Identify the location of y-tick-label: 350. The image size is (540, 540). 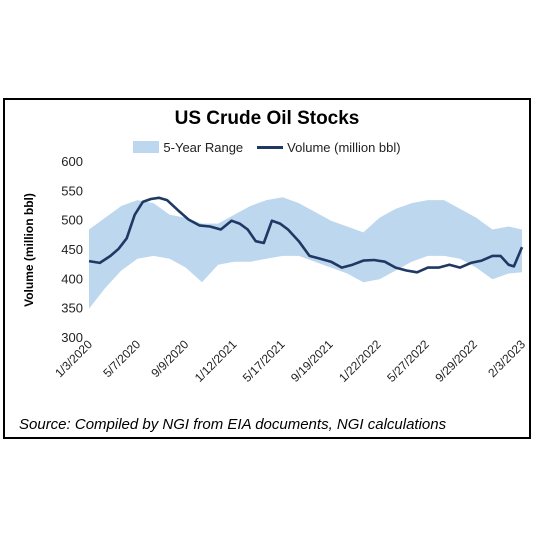
(72, 308).